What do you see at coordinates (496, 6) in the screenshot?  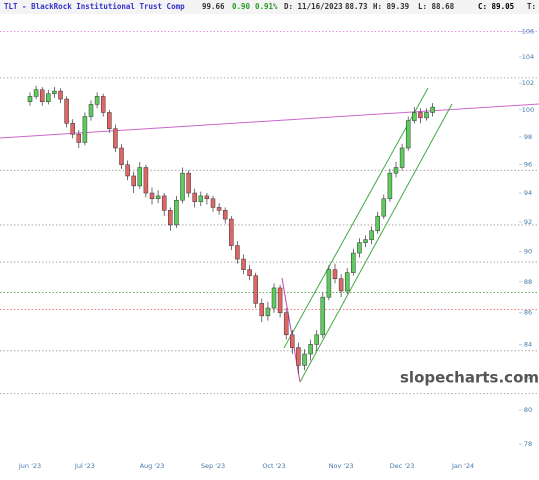 I see `header-close: C: 89.05` at bounding box center [496, 6].